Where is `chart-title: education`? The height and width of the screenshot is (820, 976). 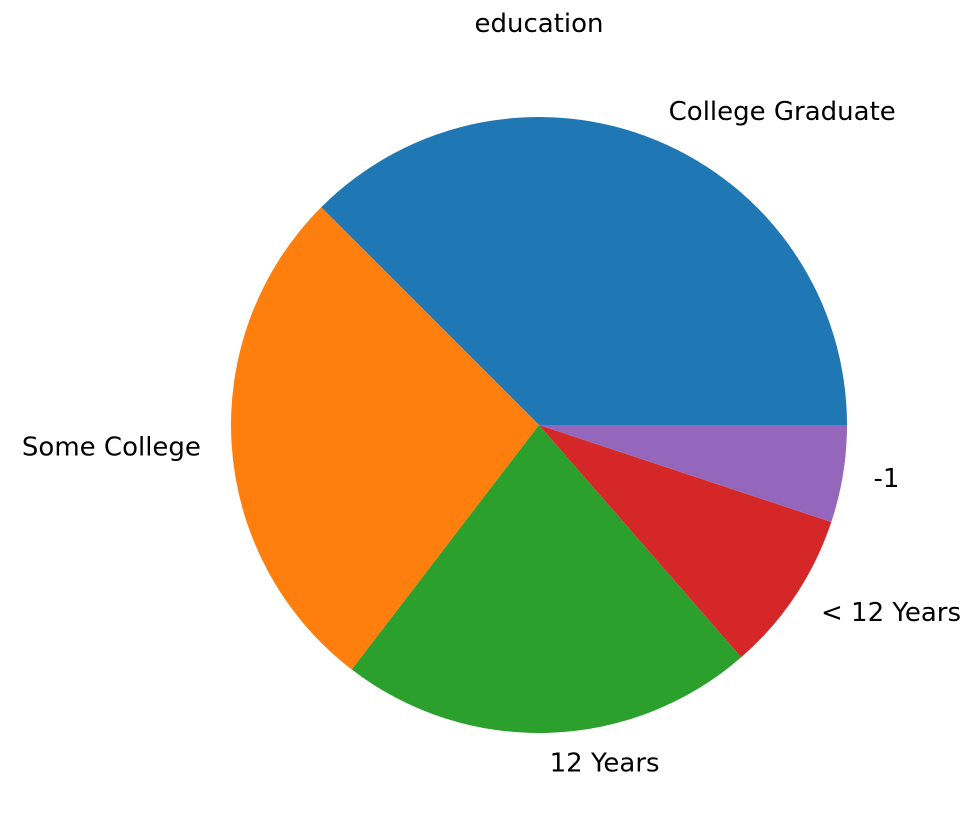 chart-title: education is located at coordinates (538, 24).